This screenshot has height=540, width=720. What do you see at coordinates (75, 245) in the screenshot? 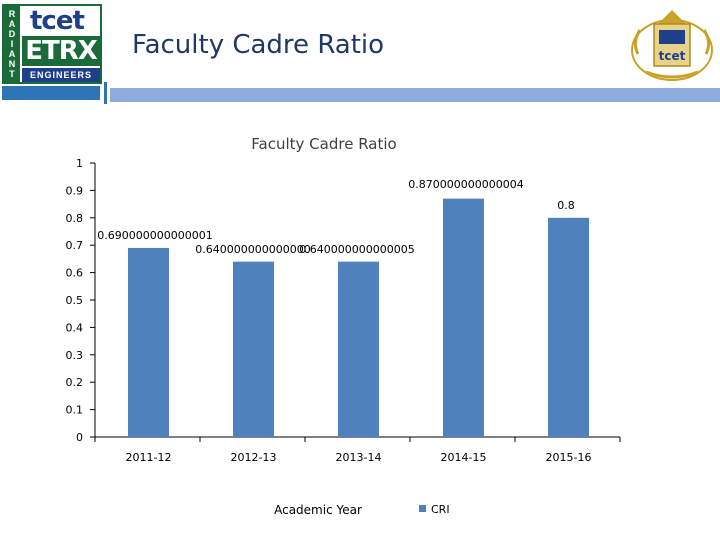
I see `y-tick-label: 0.7` at bounding box center [75, 245].